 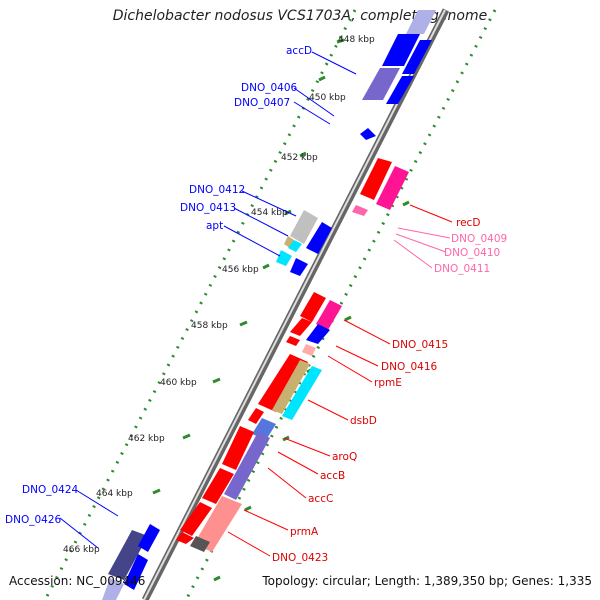 What do you see at coordinates (226, 485) in the screenshot?
I see `gene-block-accC` at bounding box center [226, 485].